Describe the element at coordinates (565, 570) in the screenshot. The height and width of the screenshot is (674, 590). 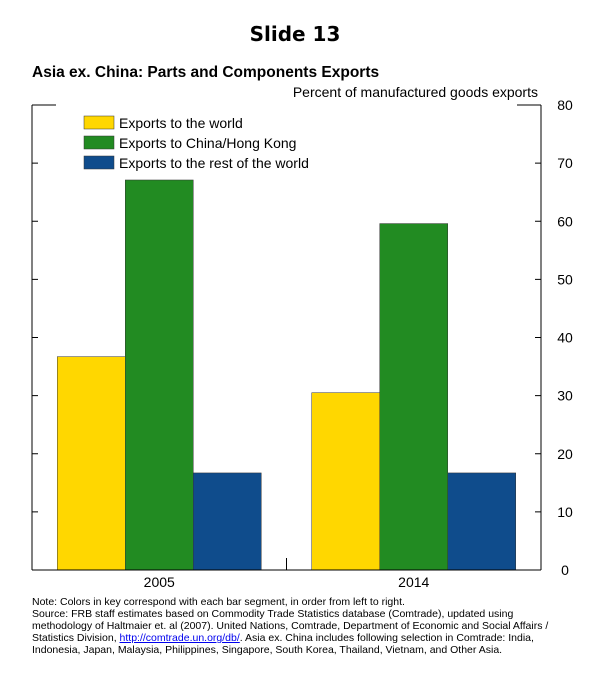
I see `y-tick-label: 0` at that location.